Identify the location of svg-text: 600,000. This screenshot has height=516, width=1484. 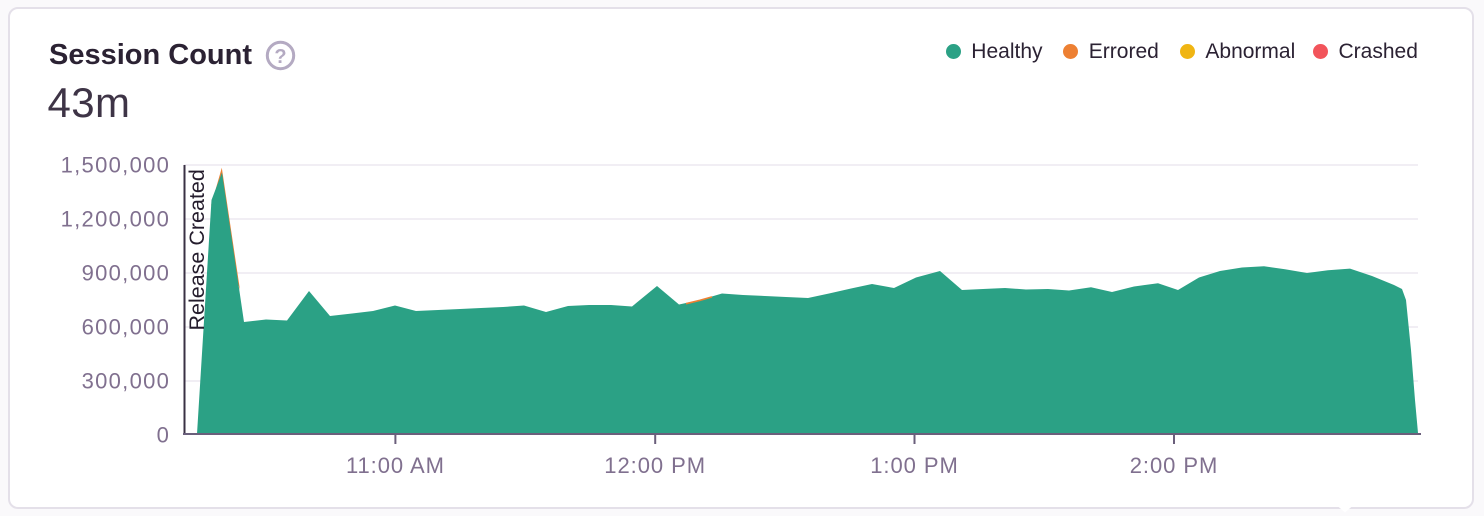
(126, 327).